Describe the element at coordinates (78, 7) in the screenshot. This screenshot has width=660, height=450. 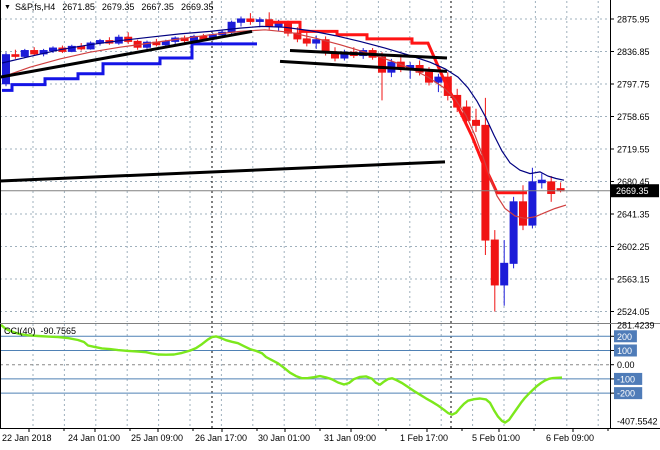
I see `ohlc-open: 2671.85` at that location.